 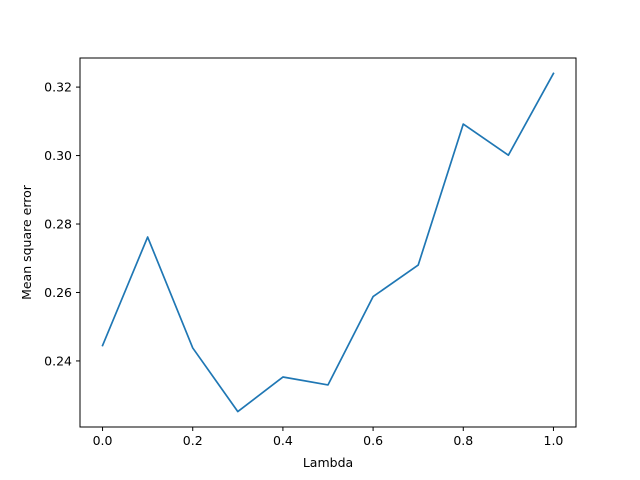 I want to click on x-tick-label: 0.4, so click(x=283, y=440).